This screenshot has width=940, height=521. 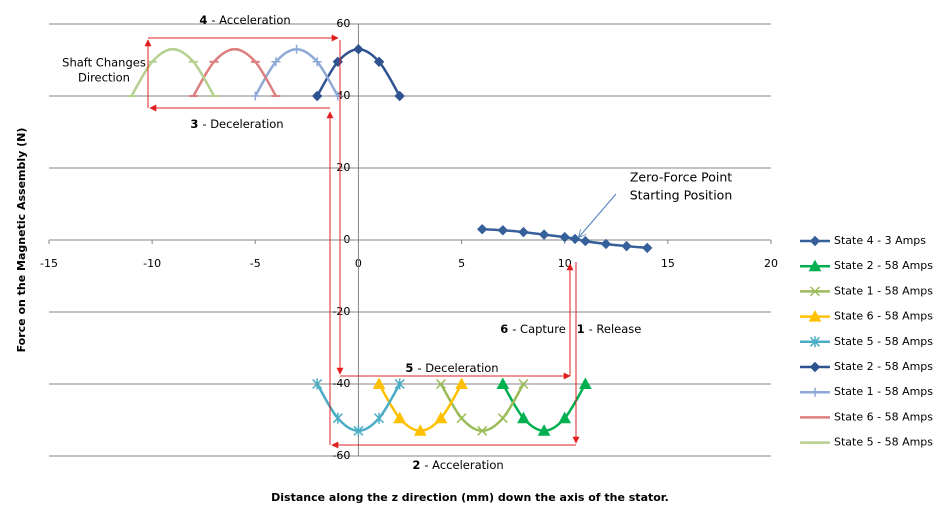 I want to click on annotation: 3 - Deceleration, so click(x=236, y=124).